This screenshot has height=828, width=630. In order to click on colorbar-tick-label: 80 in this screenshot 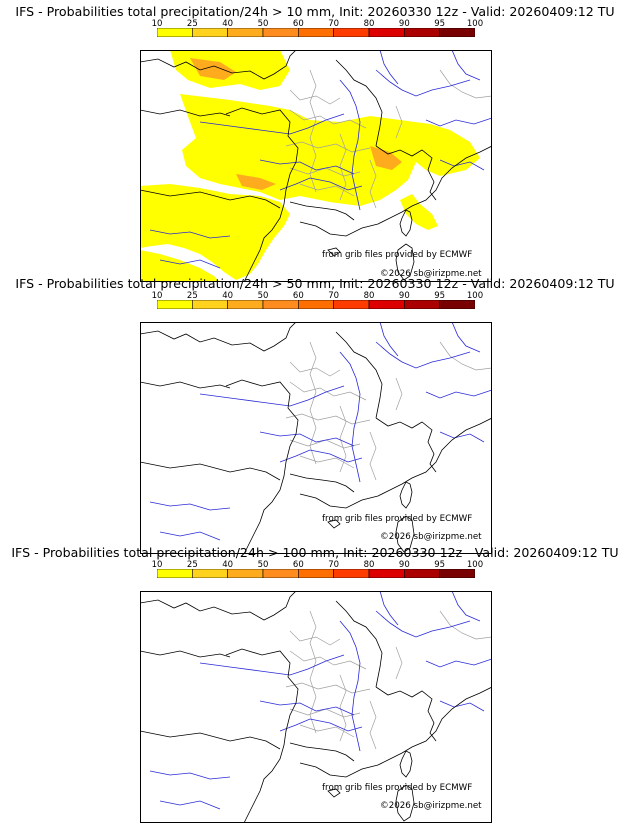, I will do `click(369, 24)`.